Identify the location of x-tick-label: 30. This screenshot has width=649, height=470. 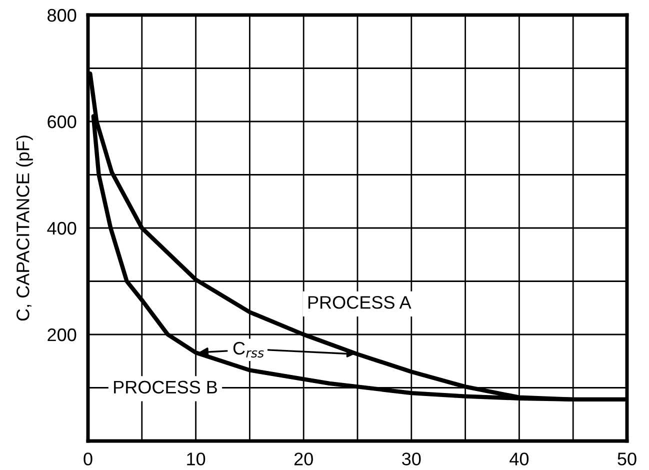
(411, 459).